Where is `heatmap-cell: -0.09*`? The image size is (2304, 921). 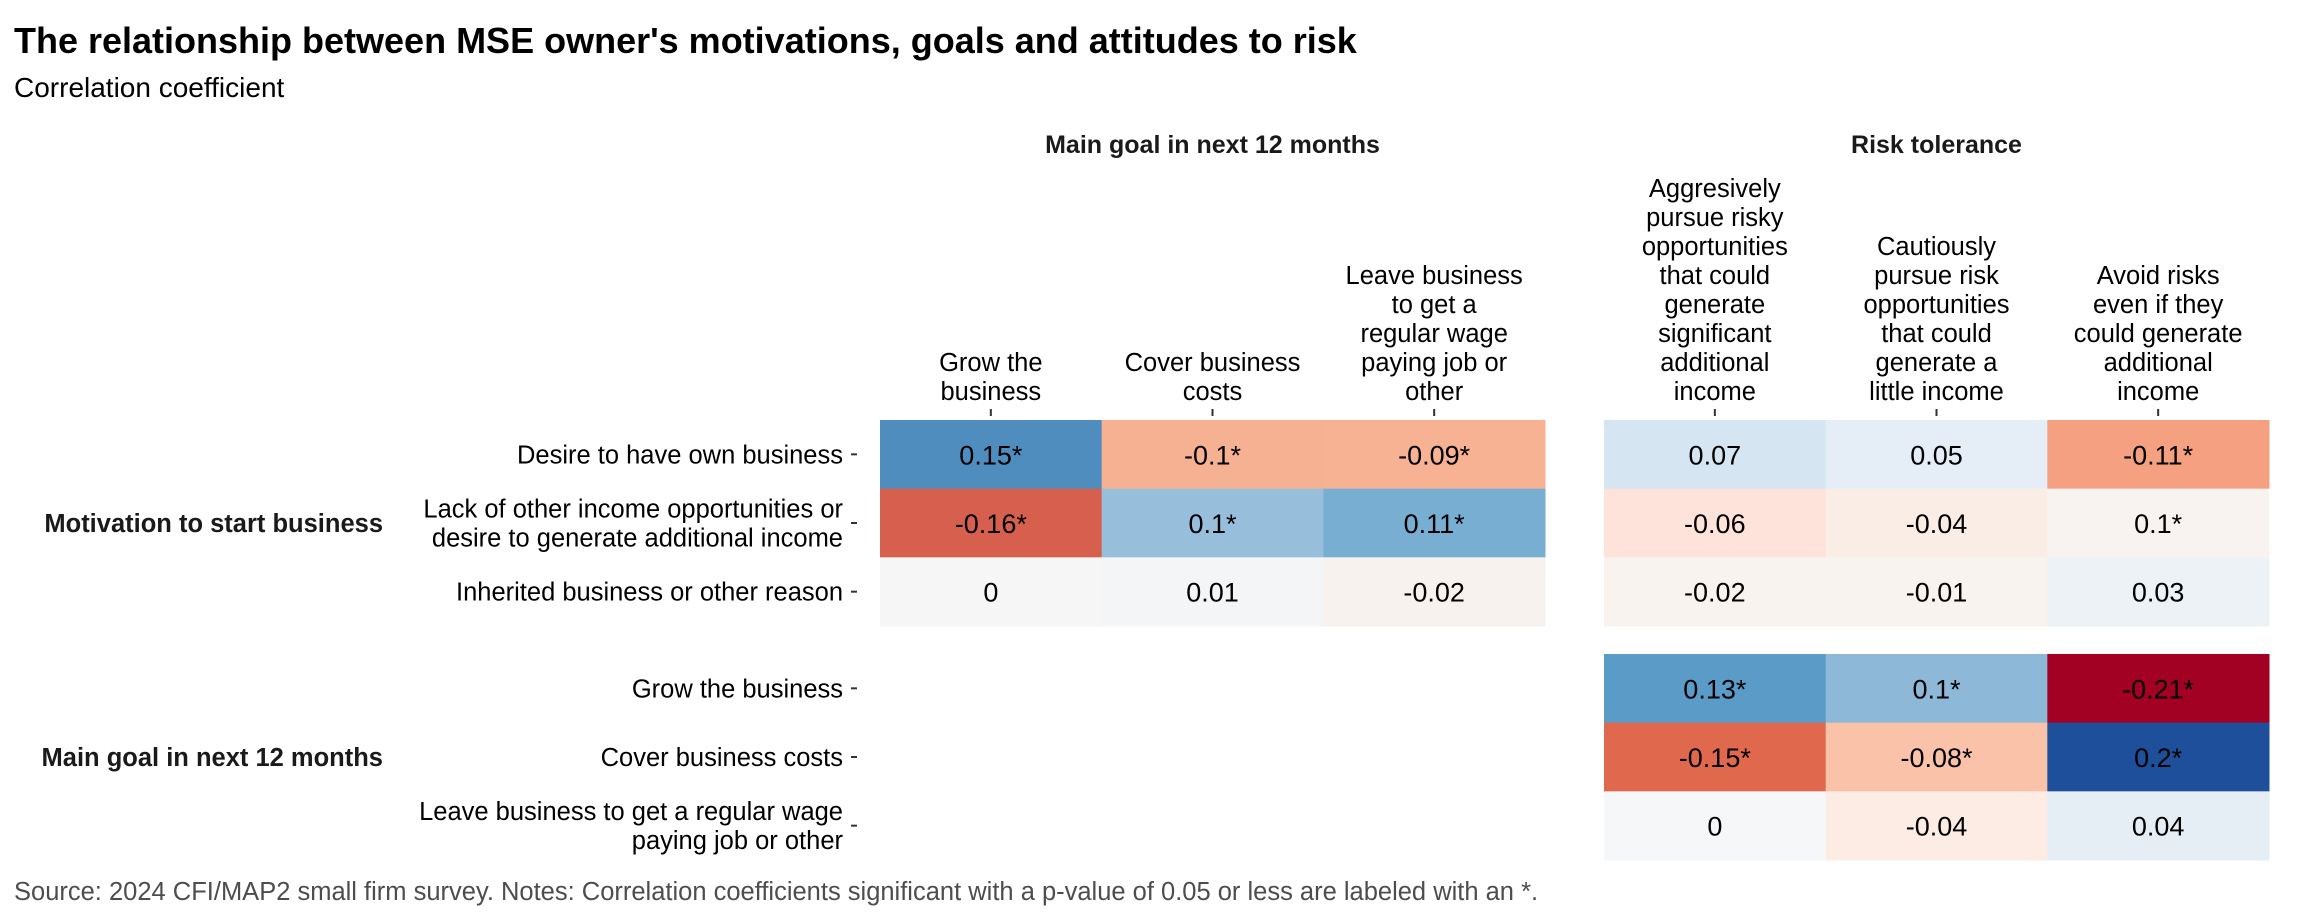
heatmap-cell: -0.09* is located at coordinates (1434, 455).